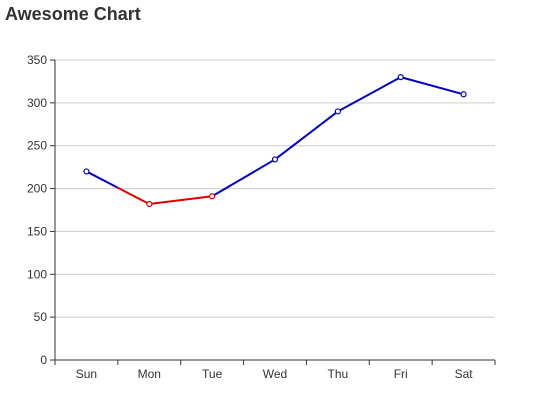 This screenshot has width=550, height=420. What do you see at coordinates (86, 374) in the screenshot?
I see `x-tick-label-sun: Sun` at bounding box center [86, 374].